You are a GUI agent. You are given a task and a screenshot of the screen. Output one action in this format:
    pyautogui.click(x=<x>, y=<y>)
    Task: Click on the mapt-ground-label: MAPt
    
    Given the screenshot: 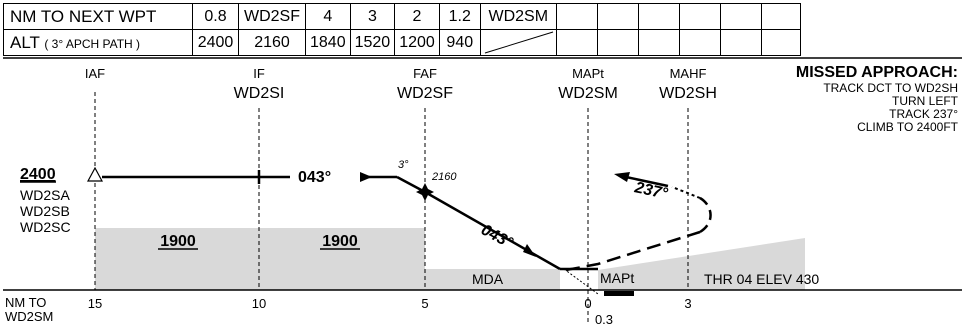 What is the action you would take?
    pyautogui.click(x=617, y=278)
    